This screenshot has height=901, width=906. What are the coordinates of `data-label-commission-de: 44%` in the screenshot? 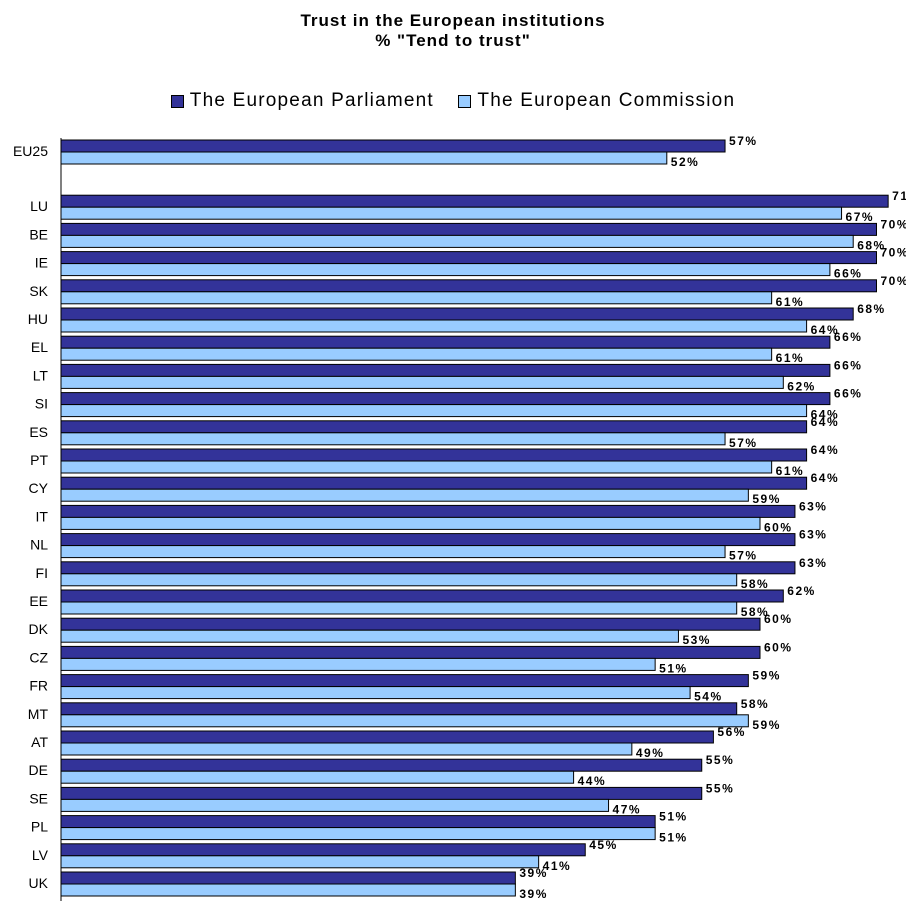 It's located at (592, 781).